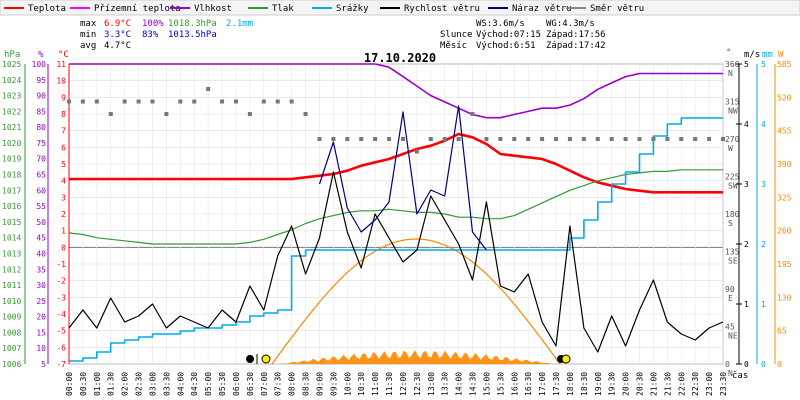 The height and width of the screenshot is (400, 800). What do you see at coordinates (63, 247) in the screenshot?
I see `temperature-tick-label: 0` at bounding box center [63, 247].